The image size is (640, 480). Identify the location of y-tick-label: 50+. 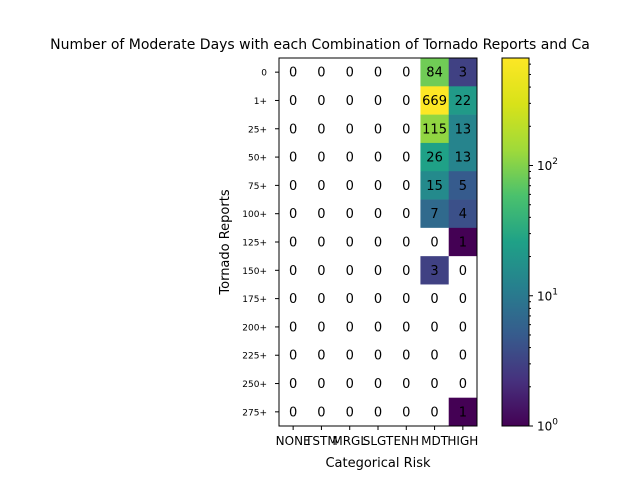
(257, 159).